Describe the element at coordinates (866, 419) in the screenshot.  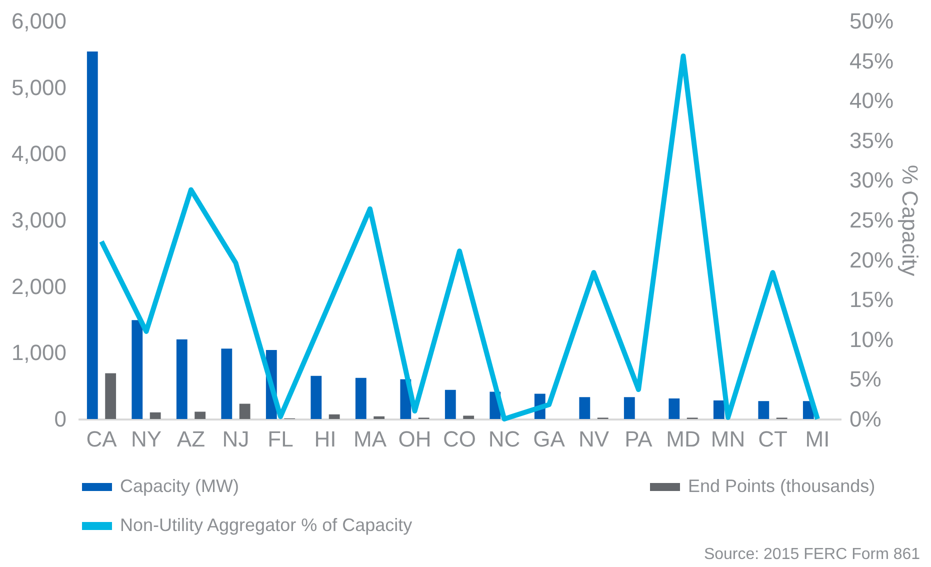
I see `y2-tick-label: 0%` at that location.